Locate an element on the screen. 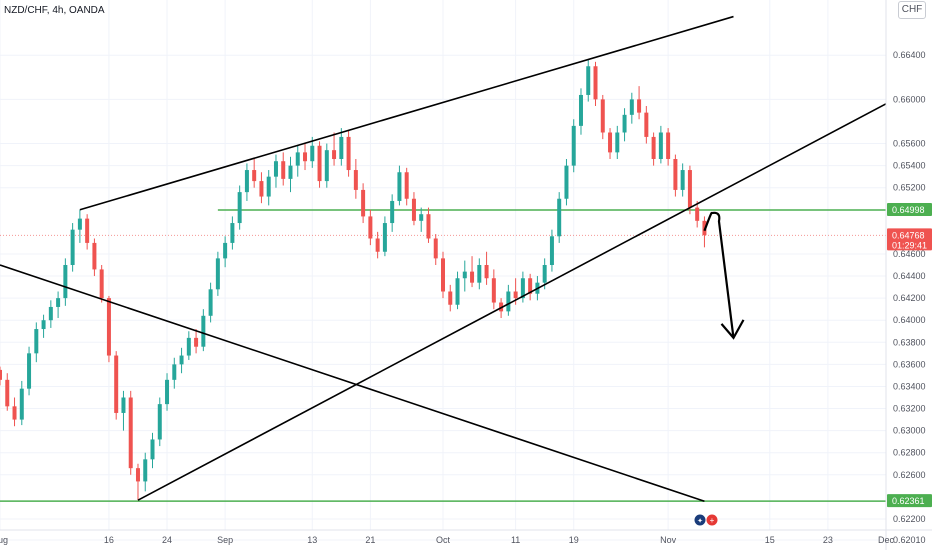  y-tick-label: 0.64600 is located at coordinates (909, 254).